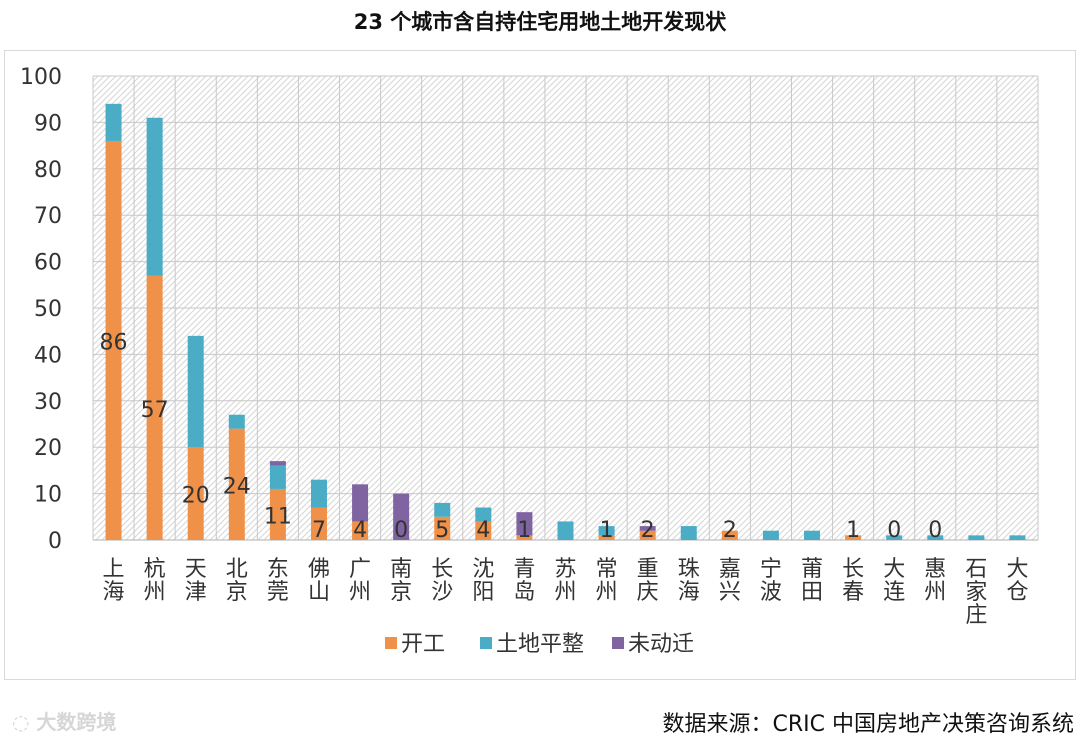 The image size is (1080, 743). I want to click on x-tick-label: 惠州, so click(935, 581).